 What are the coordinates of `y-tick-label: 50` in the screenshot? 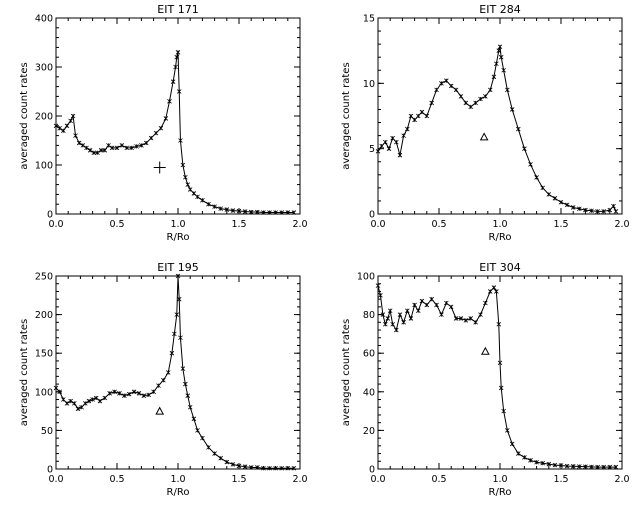 It's located at (47, 431).